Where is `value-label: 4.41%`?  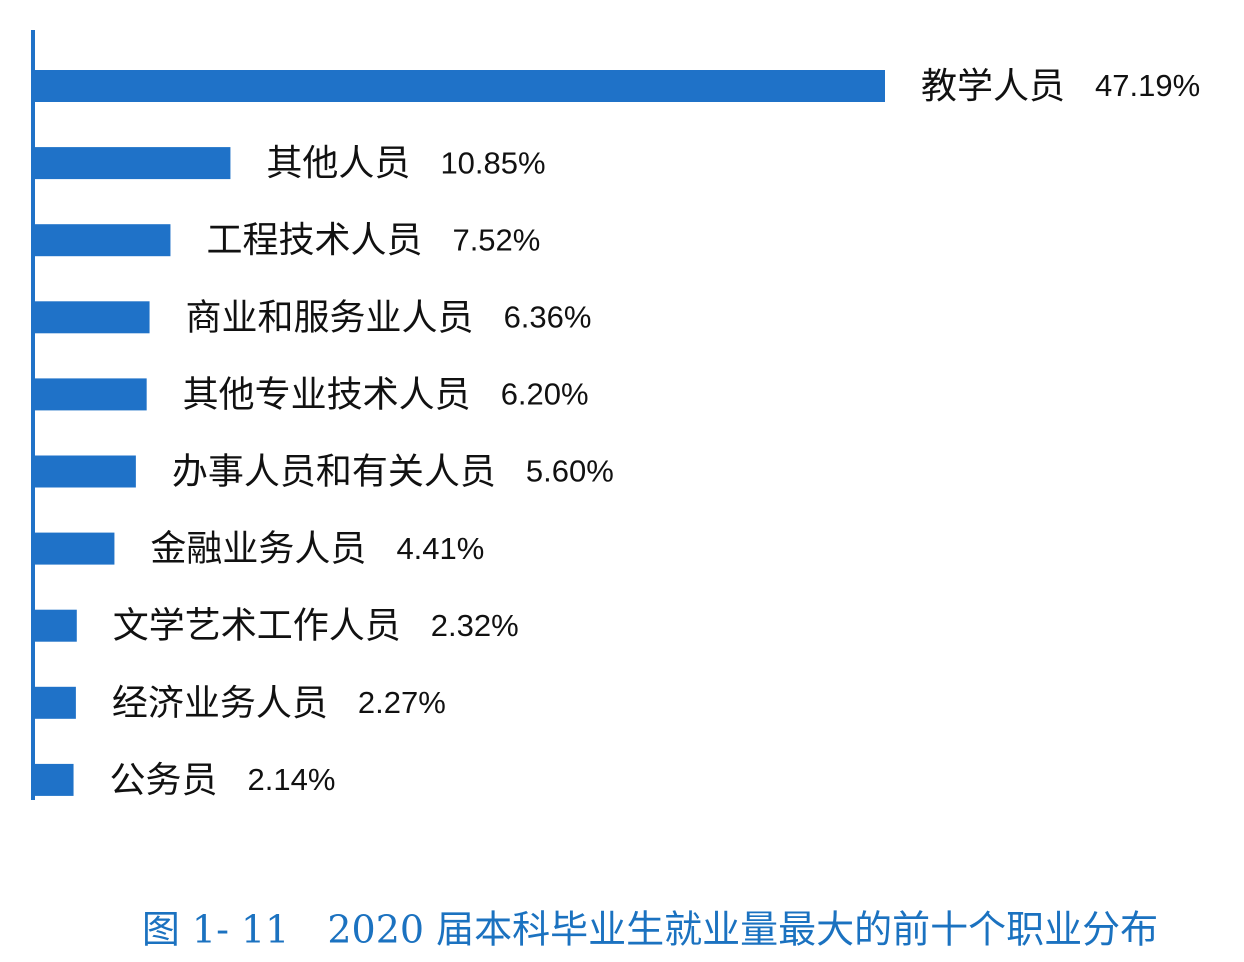
value-label: 4.41% is located at coordinates (440, 548).